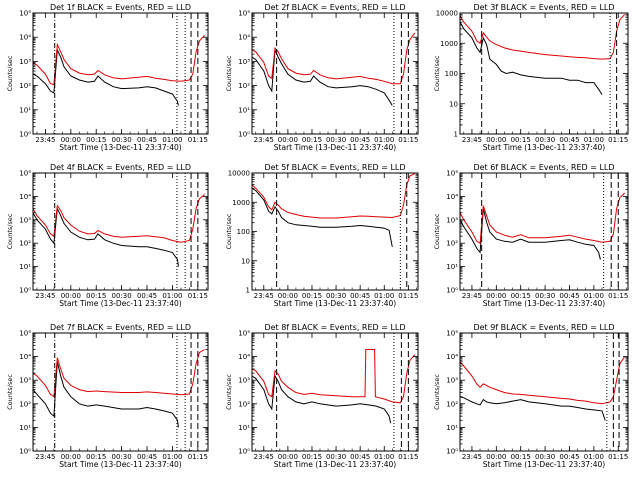  Describe the element at coordinates (334, 327) in the screenshot. I see `chart-title: Det 8f BLACK = Events, RED = LLD` at that location.